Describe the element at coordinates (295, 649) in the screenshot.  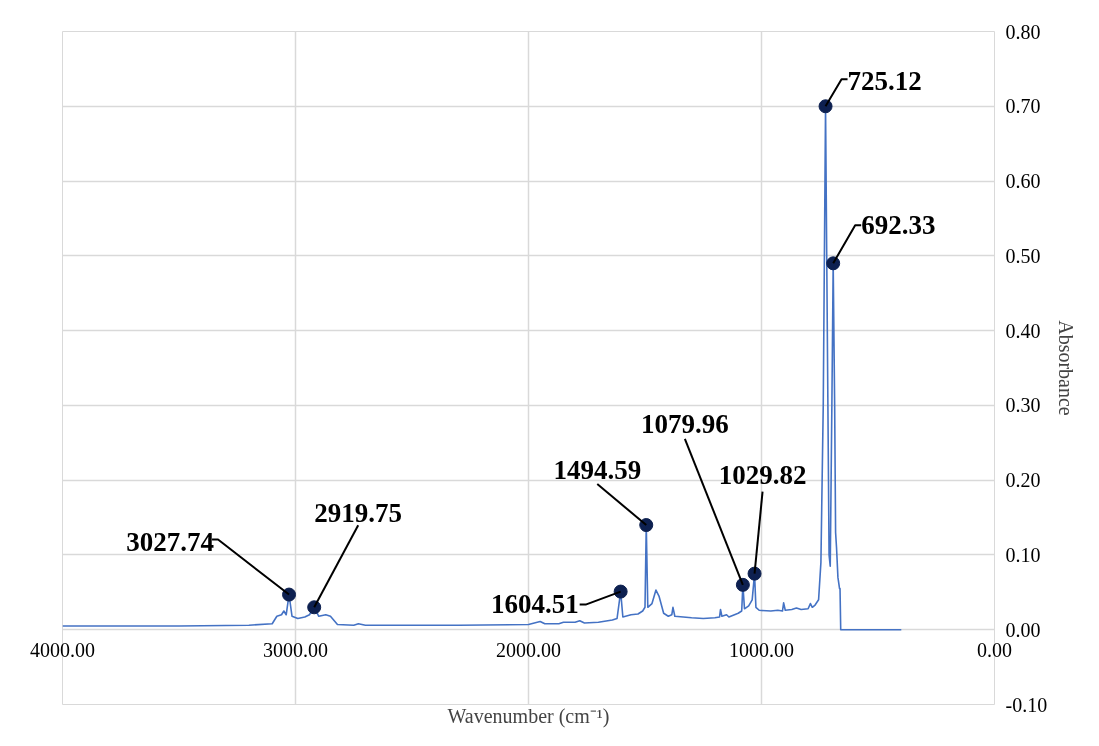
I see `x-tick-label: 3000.00` at that location.